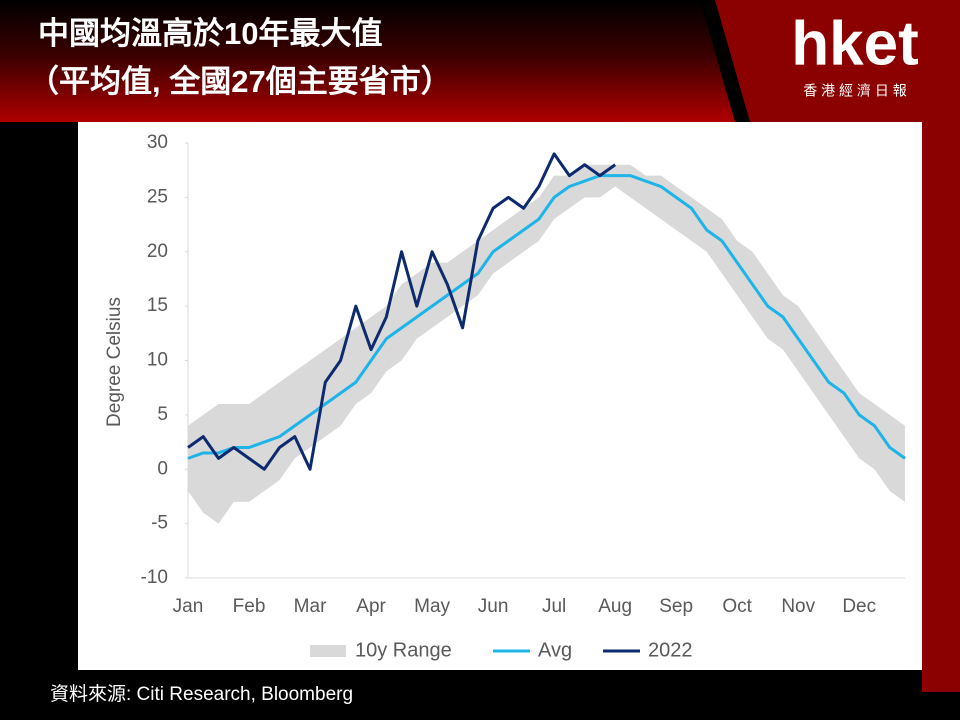 The height and width of the screenshot is (720, 960). I want to click on logo-band, so click(837, 61).